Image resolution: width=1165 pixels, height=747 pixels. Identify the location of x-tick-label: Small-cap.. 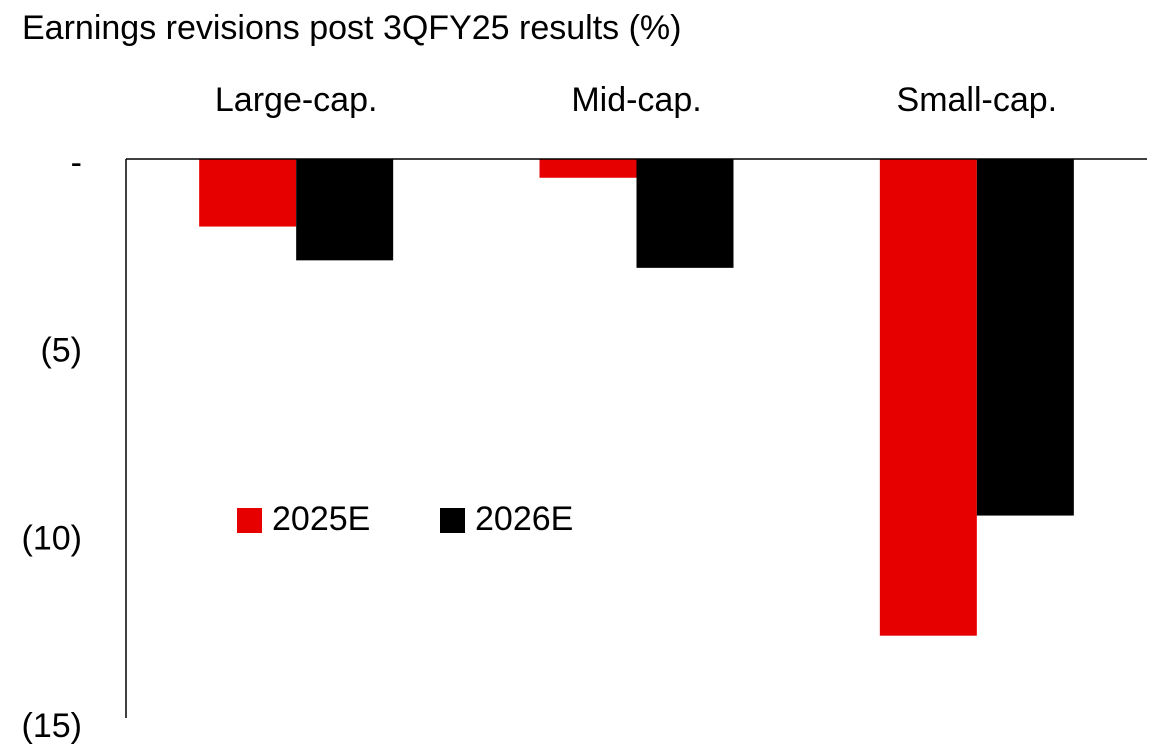
(977, 100).